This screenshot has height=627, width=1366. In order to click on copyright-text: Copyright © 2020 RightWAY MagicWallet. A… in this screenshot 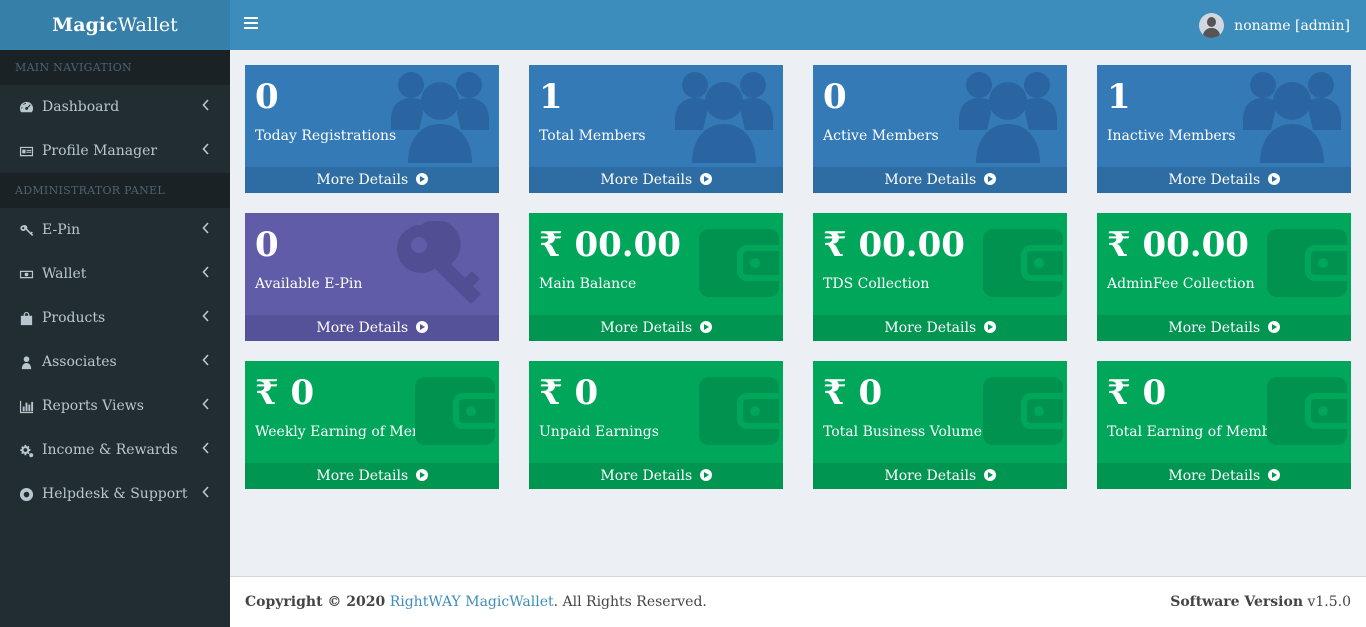, I will do `click(476, 602)`.